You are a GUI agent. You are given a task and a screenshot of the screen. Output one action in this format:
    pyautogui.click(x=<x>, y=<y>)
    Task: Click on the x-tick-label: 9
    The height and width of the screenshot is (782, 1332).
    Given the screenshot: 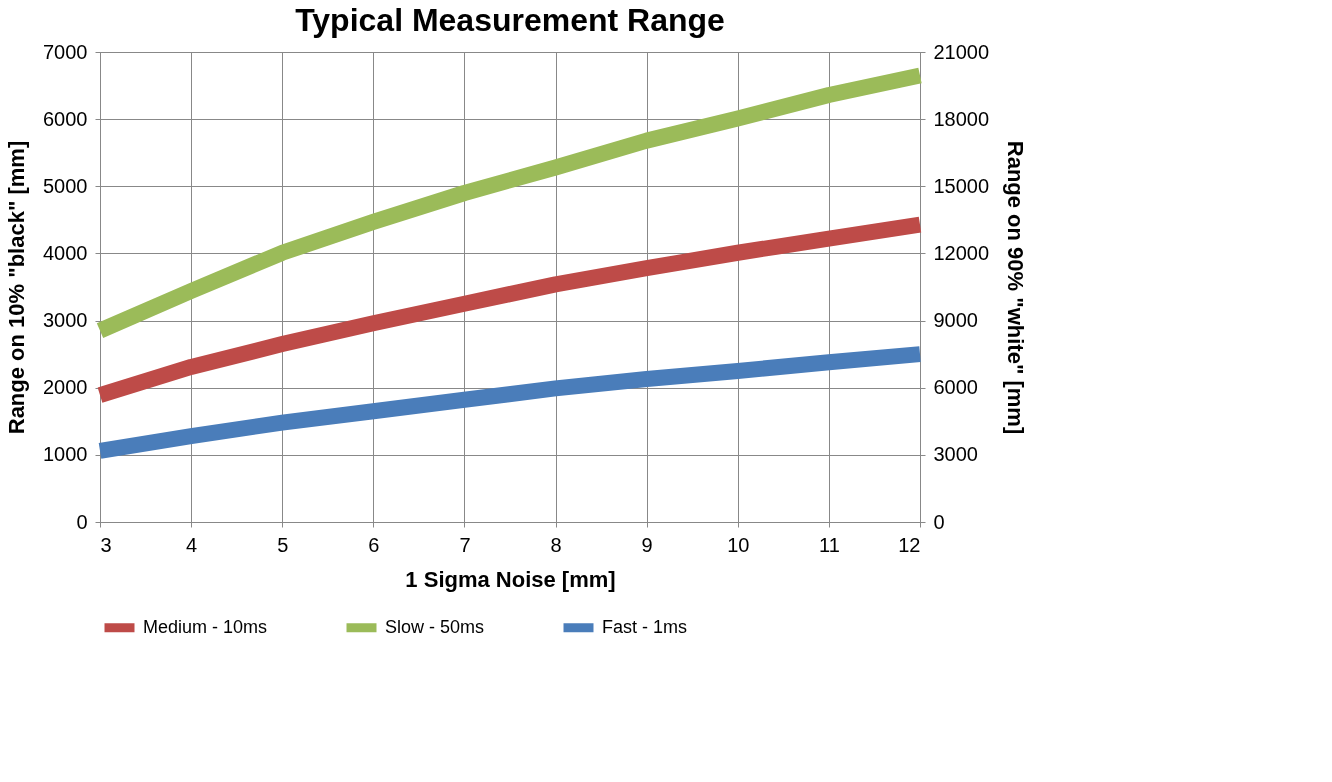 What is the action you would take?
    pyautogui.click(x=647, y=544)
    